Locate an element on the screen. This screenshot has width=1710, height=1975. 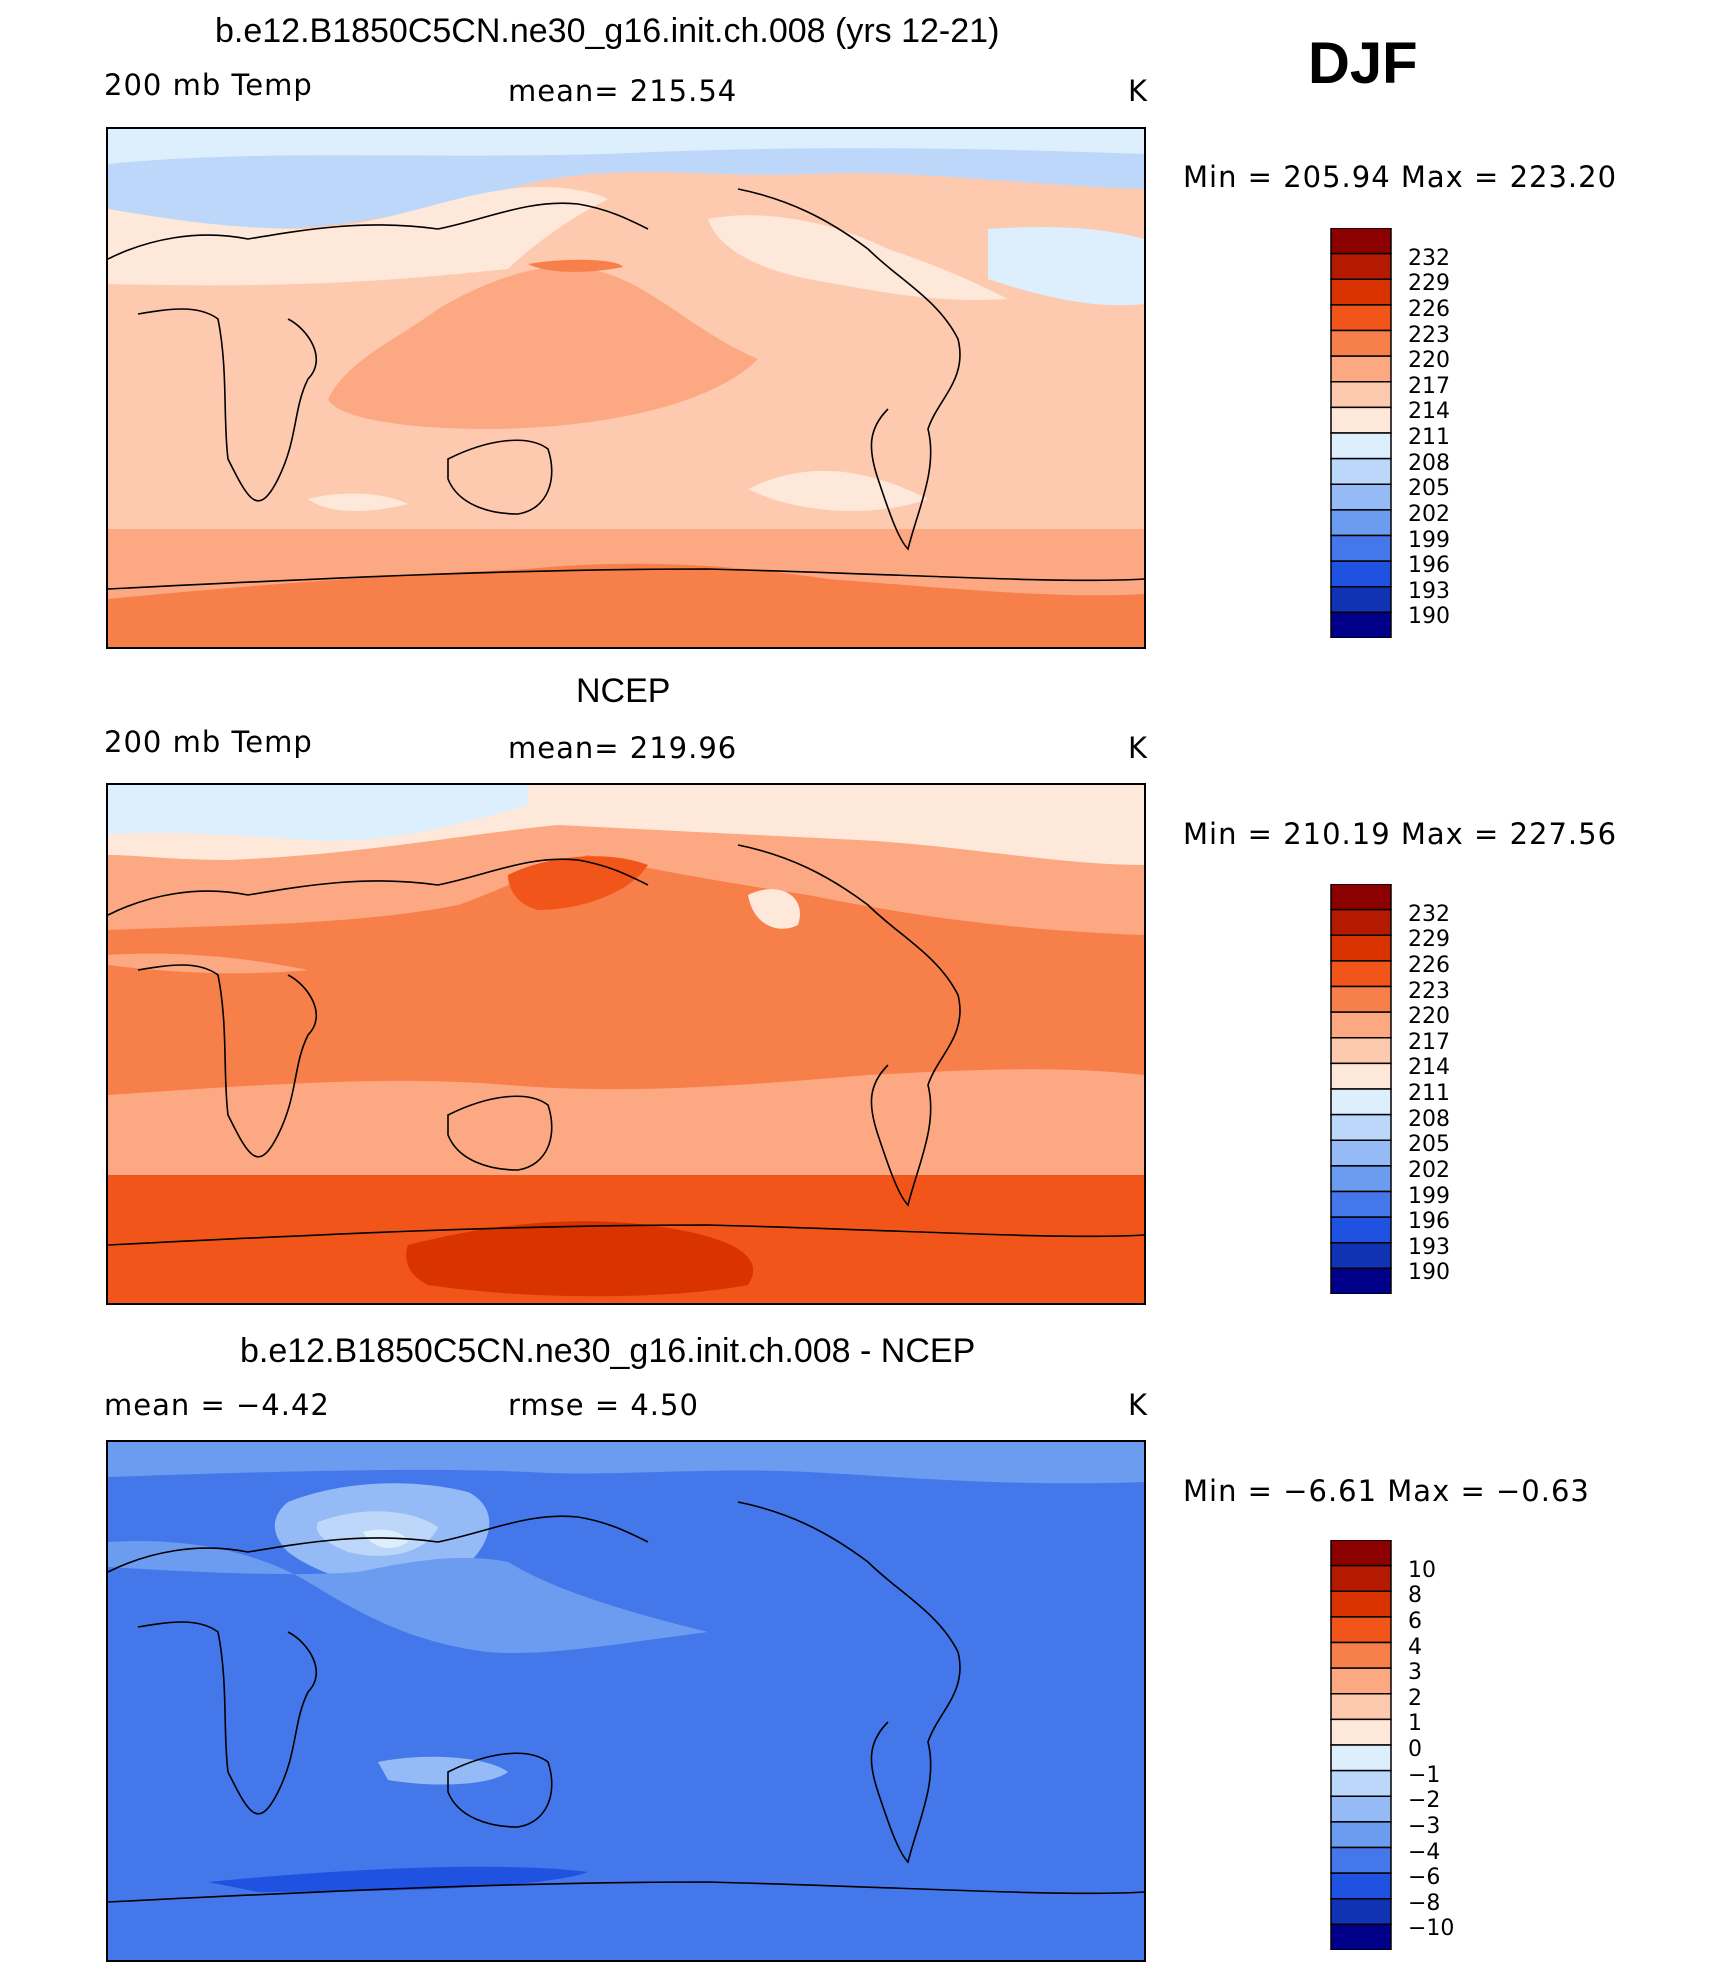
colorbar-tick-label: 8 is located at coordinates (1415, 1596).